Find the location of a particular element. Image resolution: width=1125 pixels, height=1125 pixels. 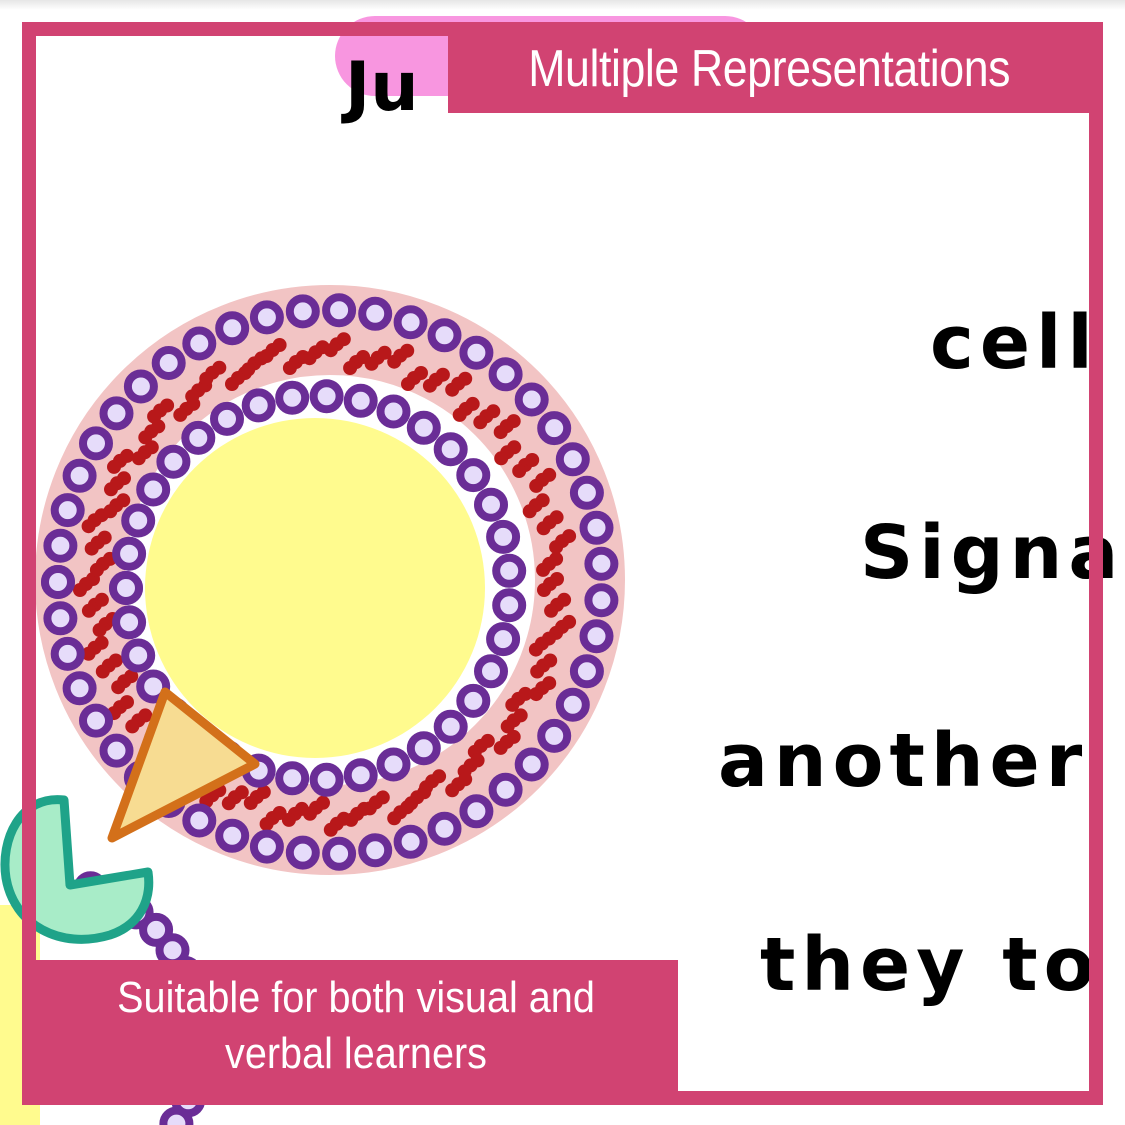

handwritten-word-they: they to is located at coordinates (930, 965).